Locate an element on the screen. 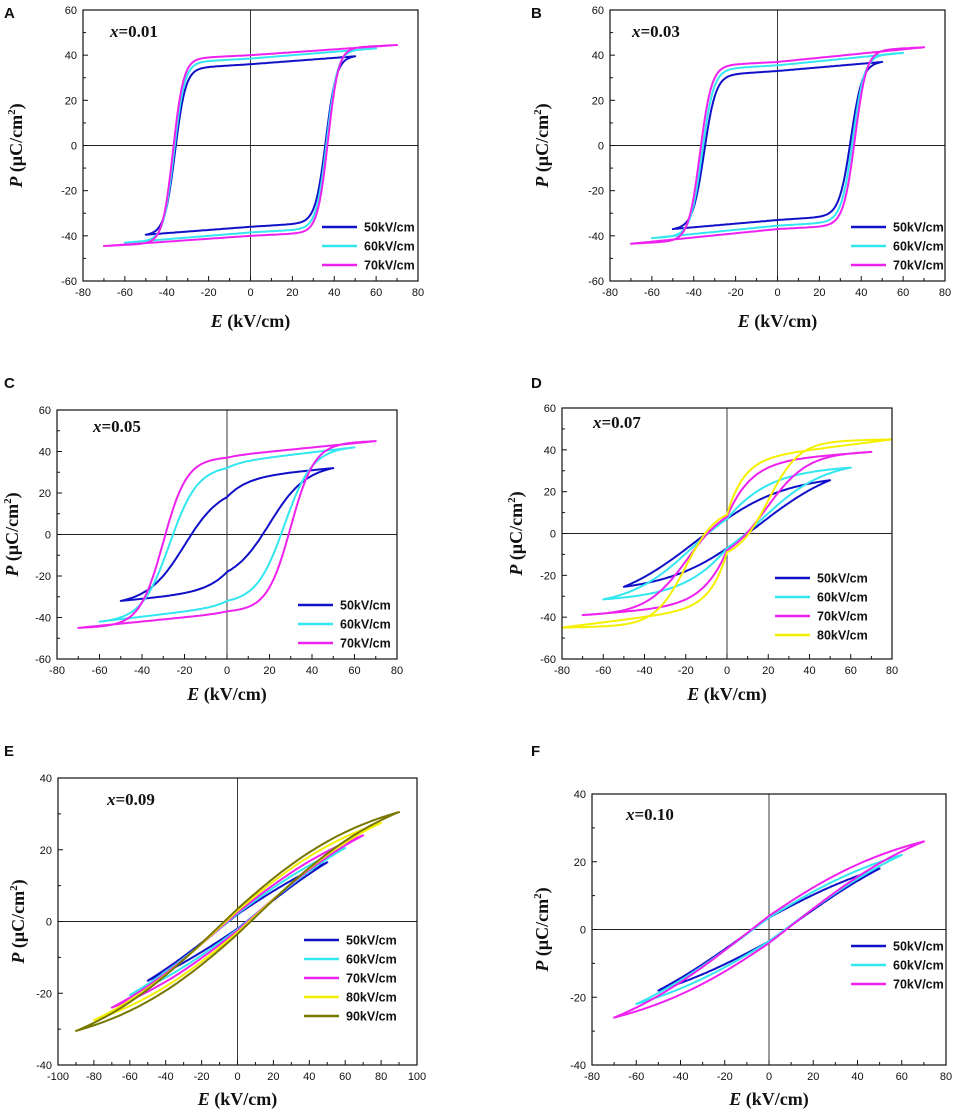 This screenshot has width=957, height=1120. legend-label-90kV/cm: 90kV/cm is located at coordinates (371, 1017).